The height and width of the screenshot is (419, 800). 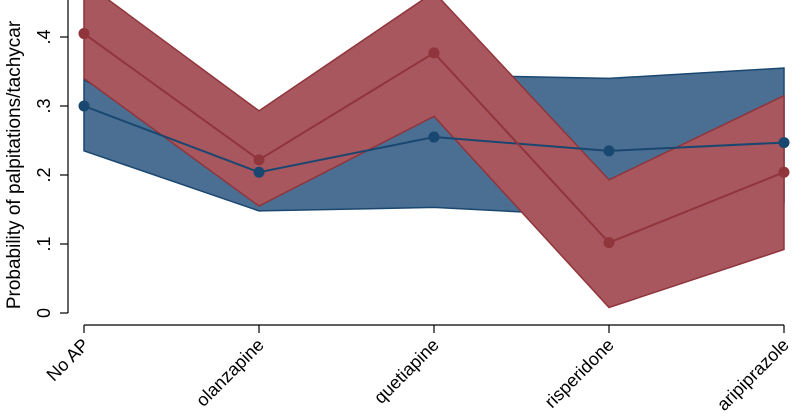 I want to click on x-tick-label: aripiprazole, so click(x=753, y=375).